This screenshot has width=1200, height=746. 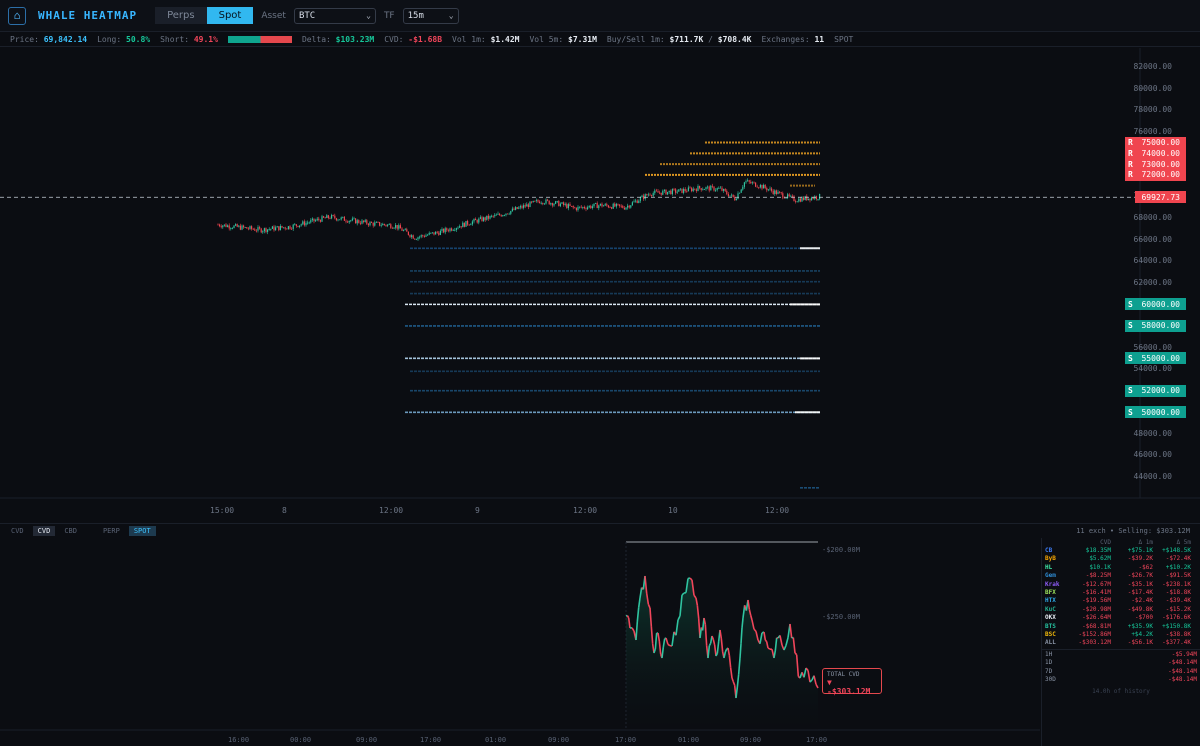 I want to click on resistance-price: 73000.00, so click(x=1160, y=164).